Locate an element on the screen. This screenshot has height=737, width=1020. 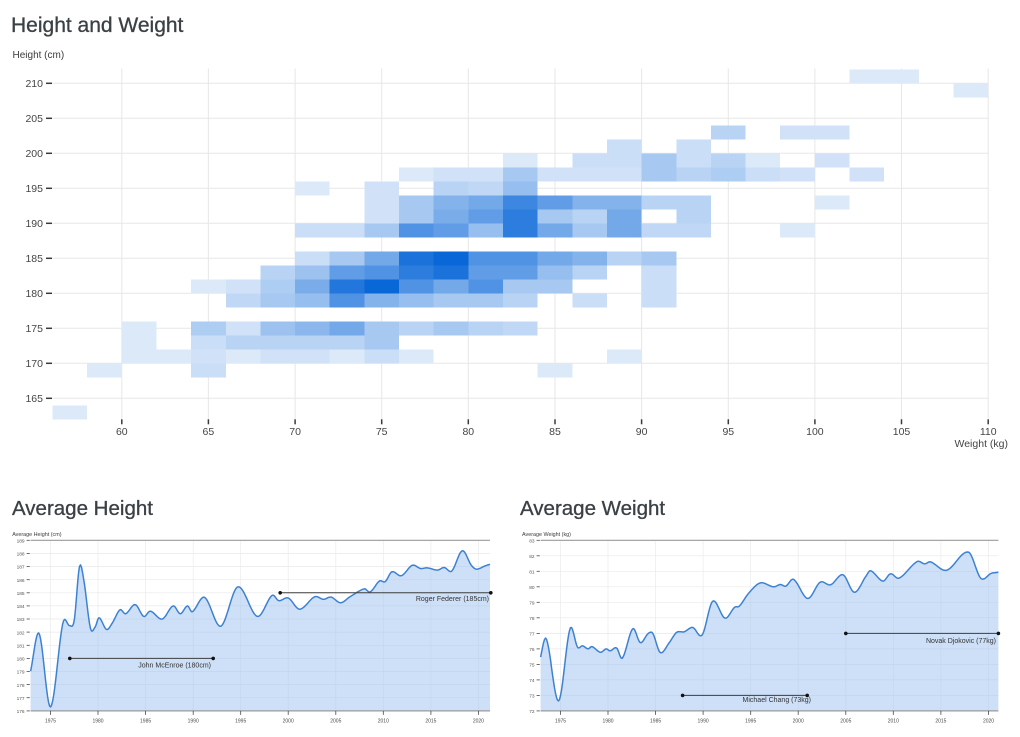
svg-text: 189 is located at coordinates (21, 542).